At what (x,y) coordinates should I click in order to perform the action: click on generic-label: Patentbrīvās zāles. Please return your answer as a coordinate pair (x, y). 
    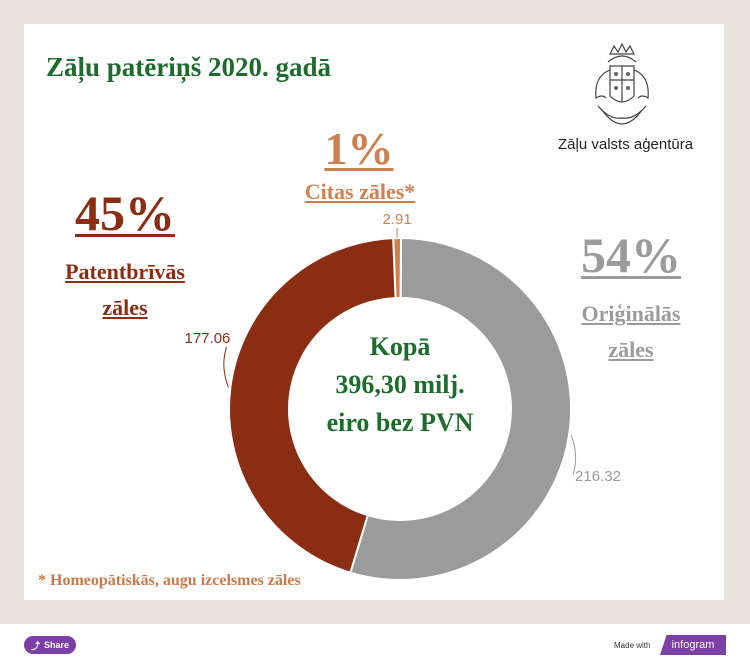
    Looking at the image, I should click on (125, 290).